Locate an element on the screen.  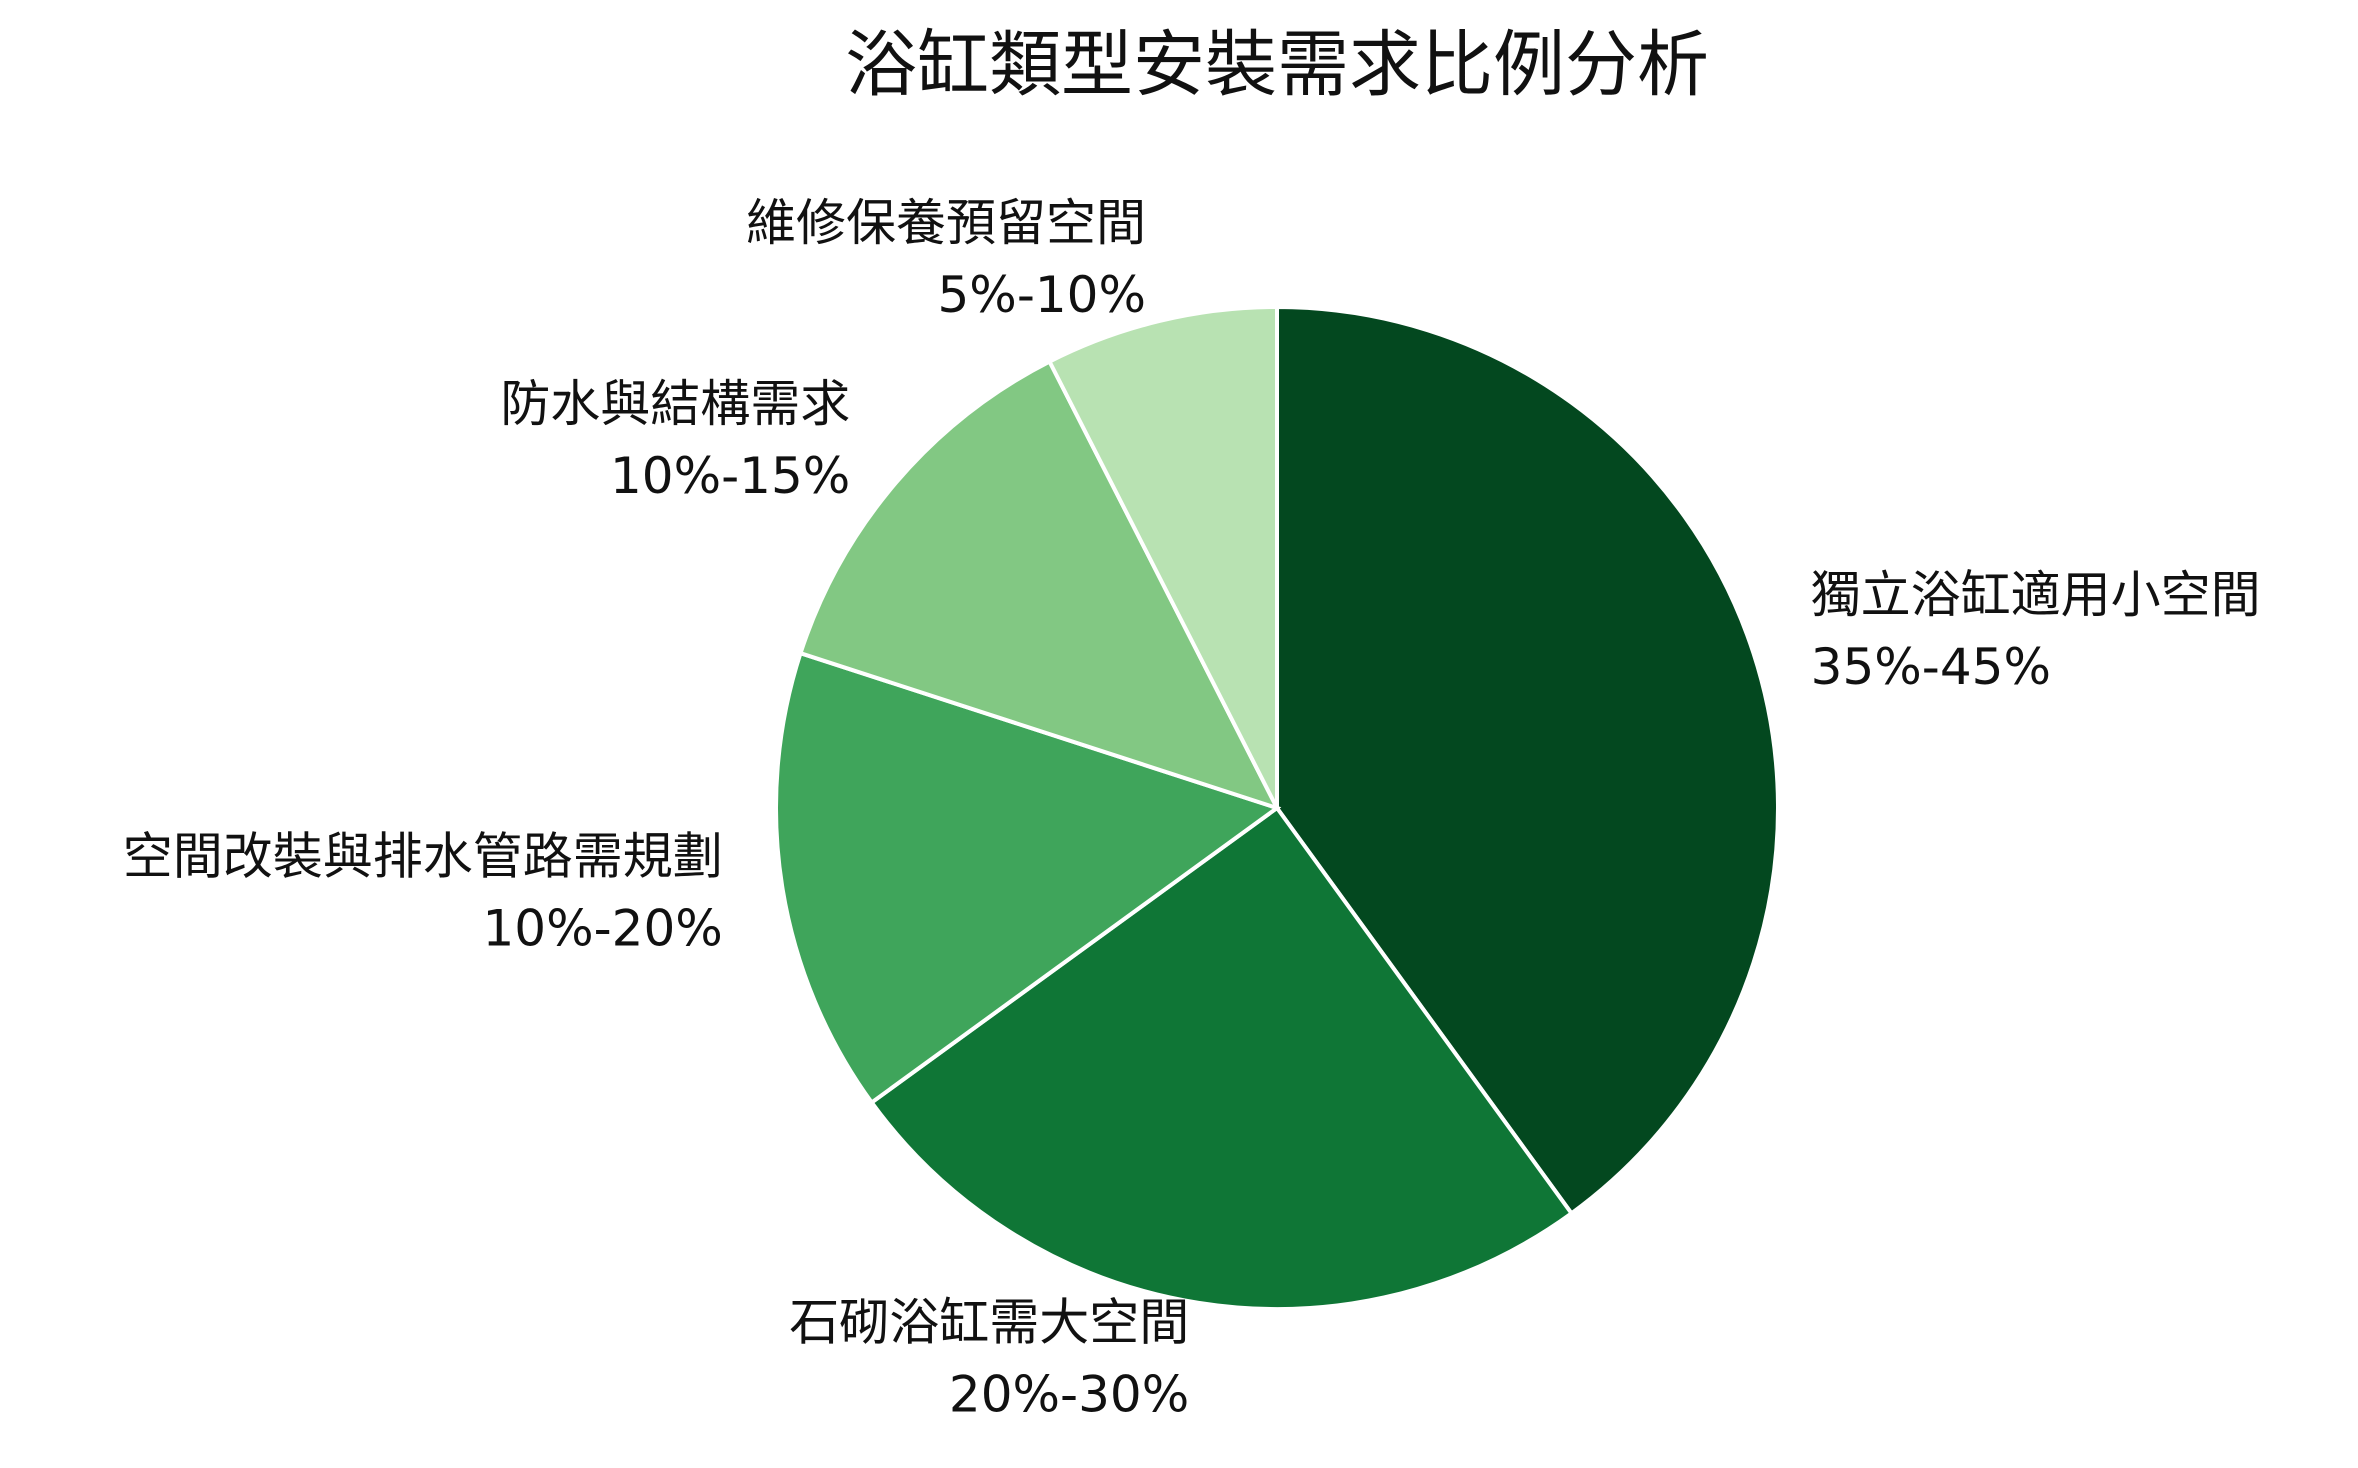
slice-label: 石砌浴缸需大空間 is located at coordinates (989, 1323).